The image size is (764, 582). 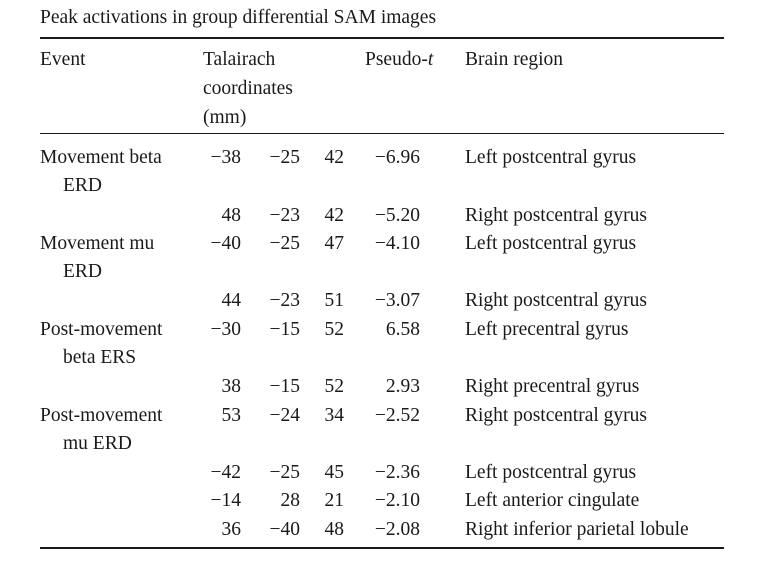 I want to click on coord-z-cell: 34, so click(x=334, y=415).